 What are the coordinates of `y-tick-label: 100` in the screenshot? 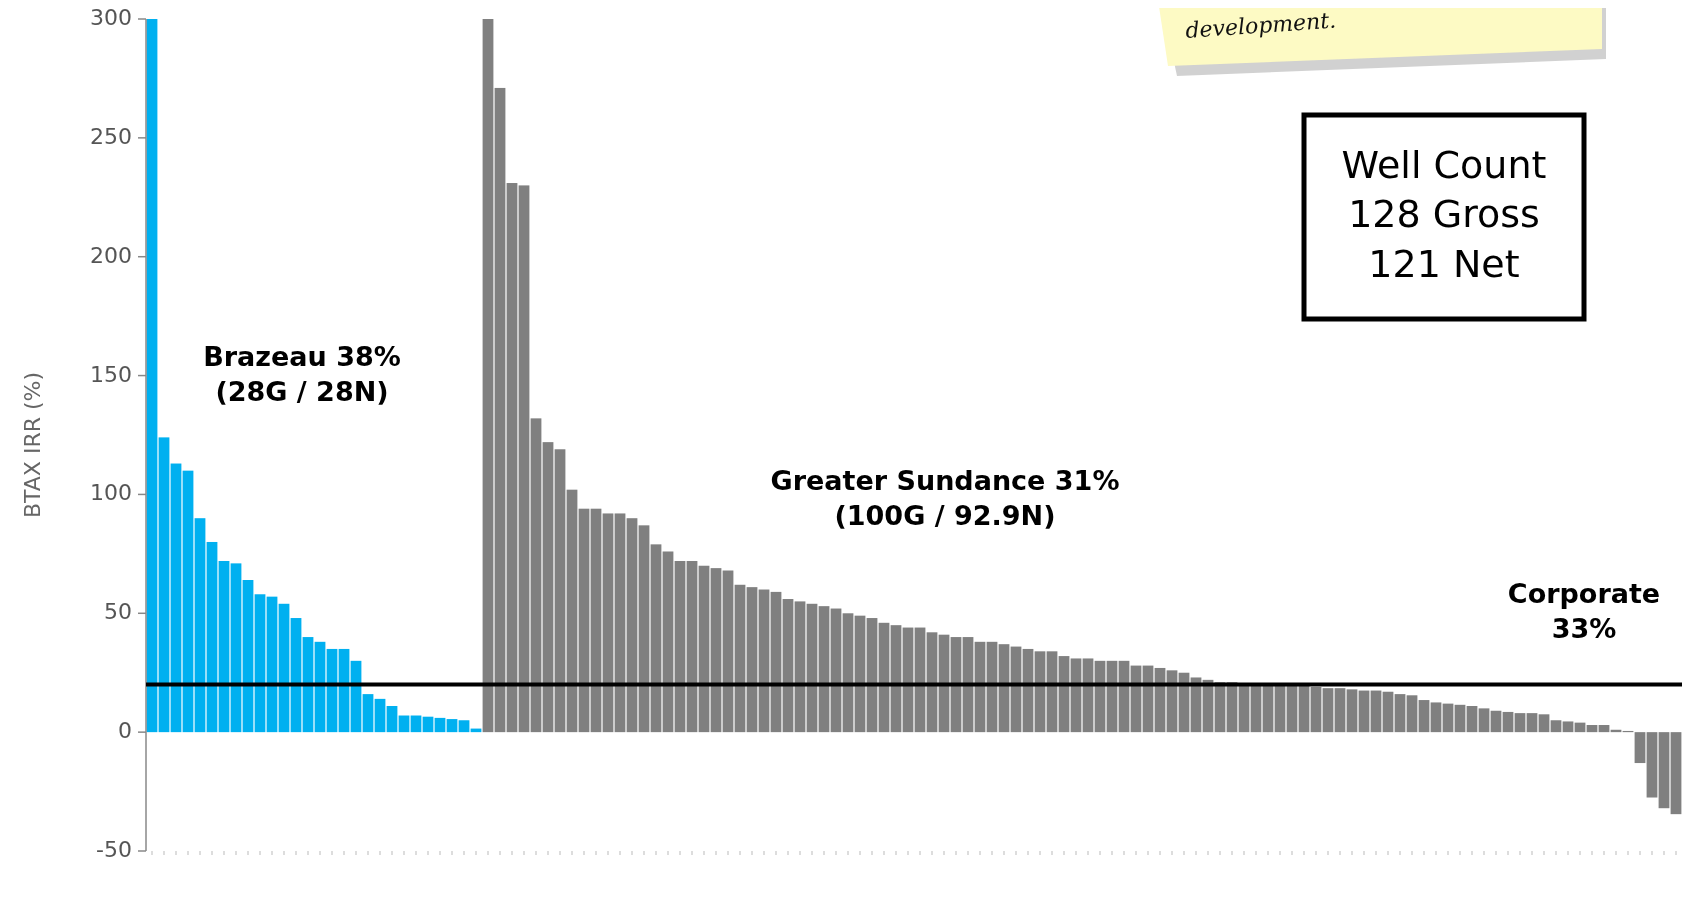 It's located at (111, 493).